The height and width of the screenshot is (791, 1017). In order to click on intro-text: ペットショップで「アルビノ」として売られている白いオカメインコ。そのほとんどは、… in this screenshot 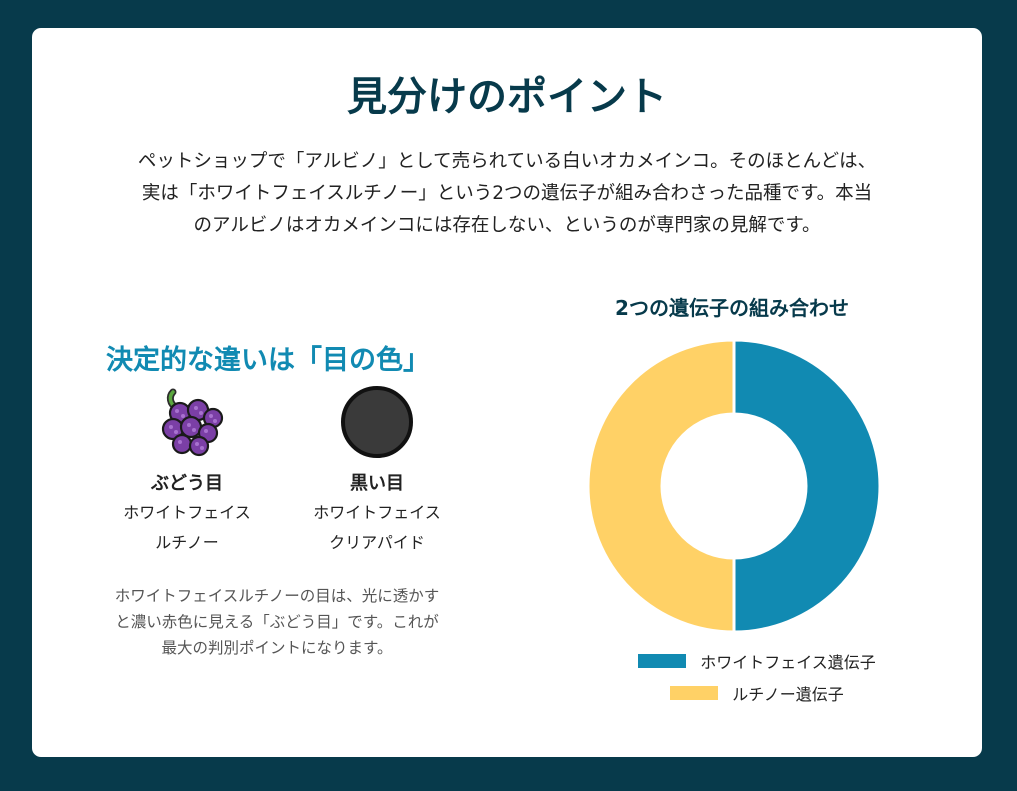, I will do `click(507, 194)`.